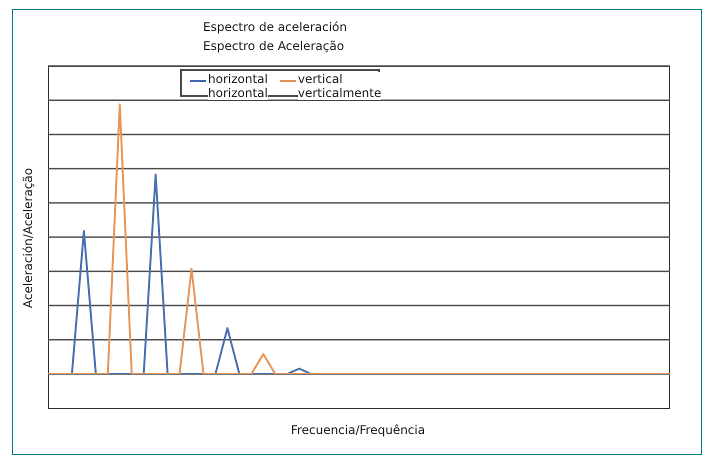  What do you see at coordinates (358, 430) in the screenshot?
I see `x-axis-title: Frecuencia/Frequência` at bounding box center [358, 430].